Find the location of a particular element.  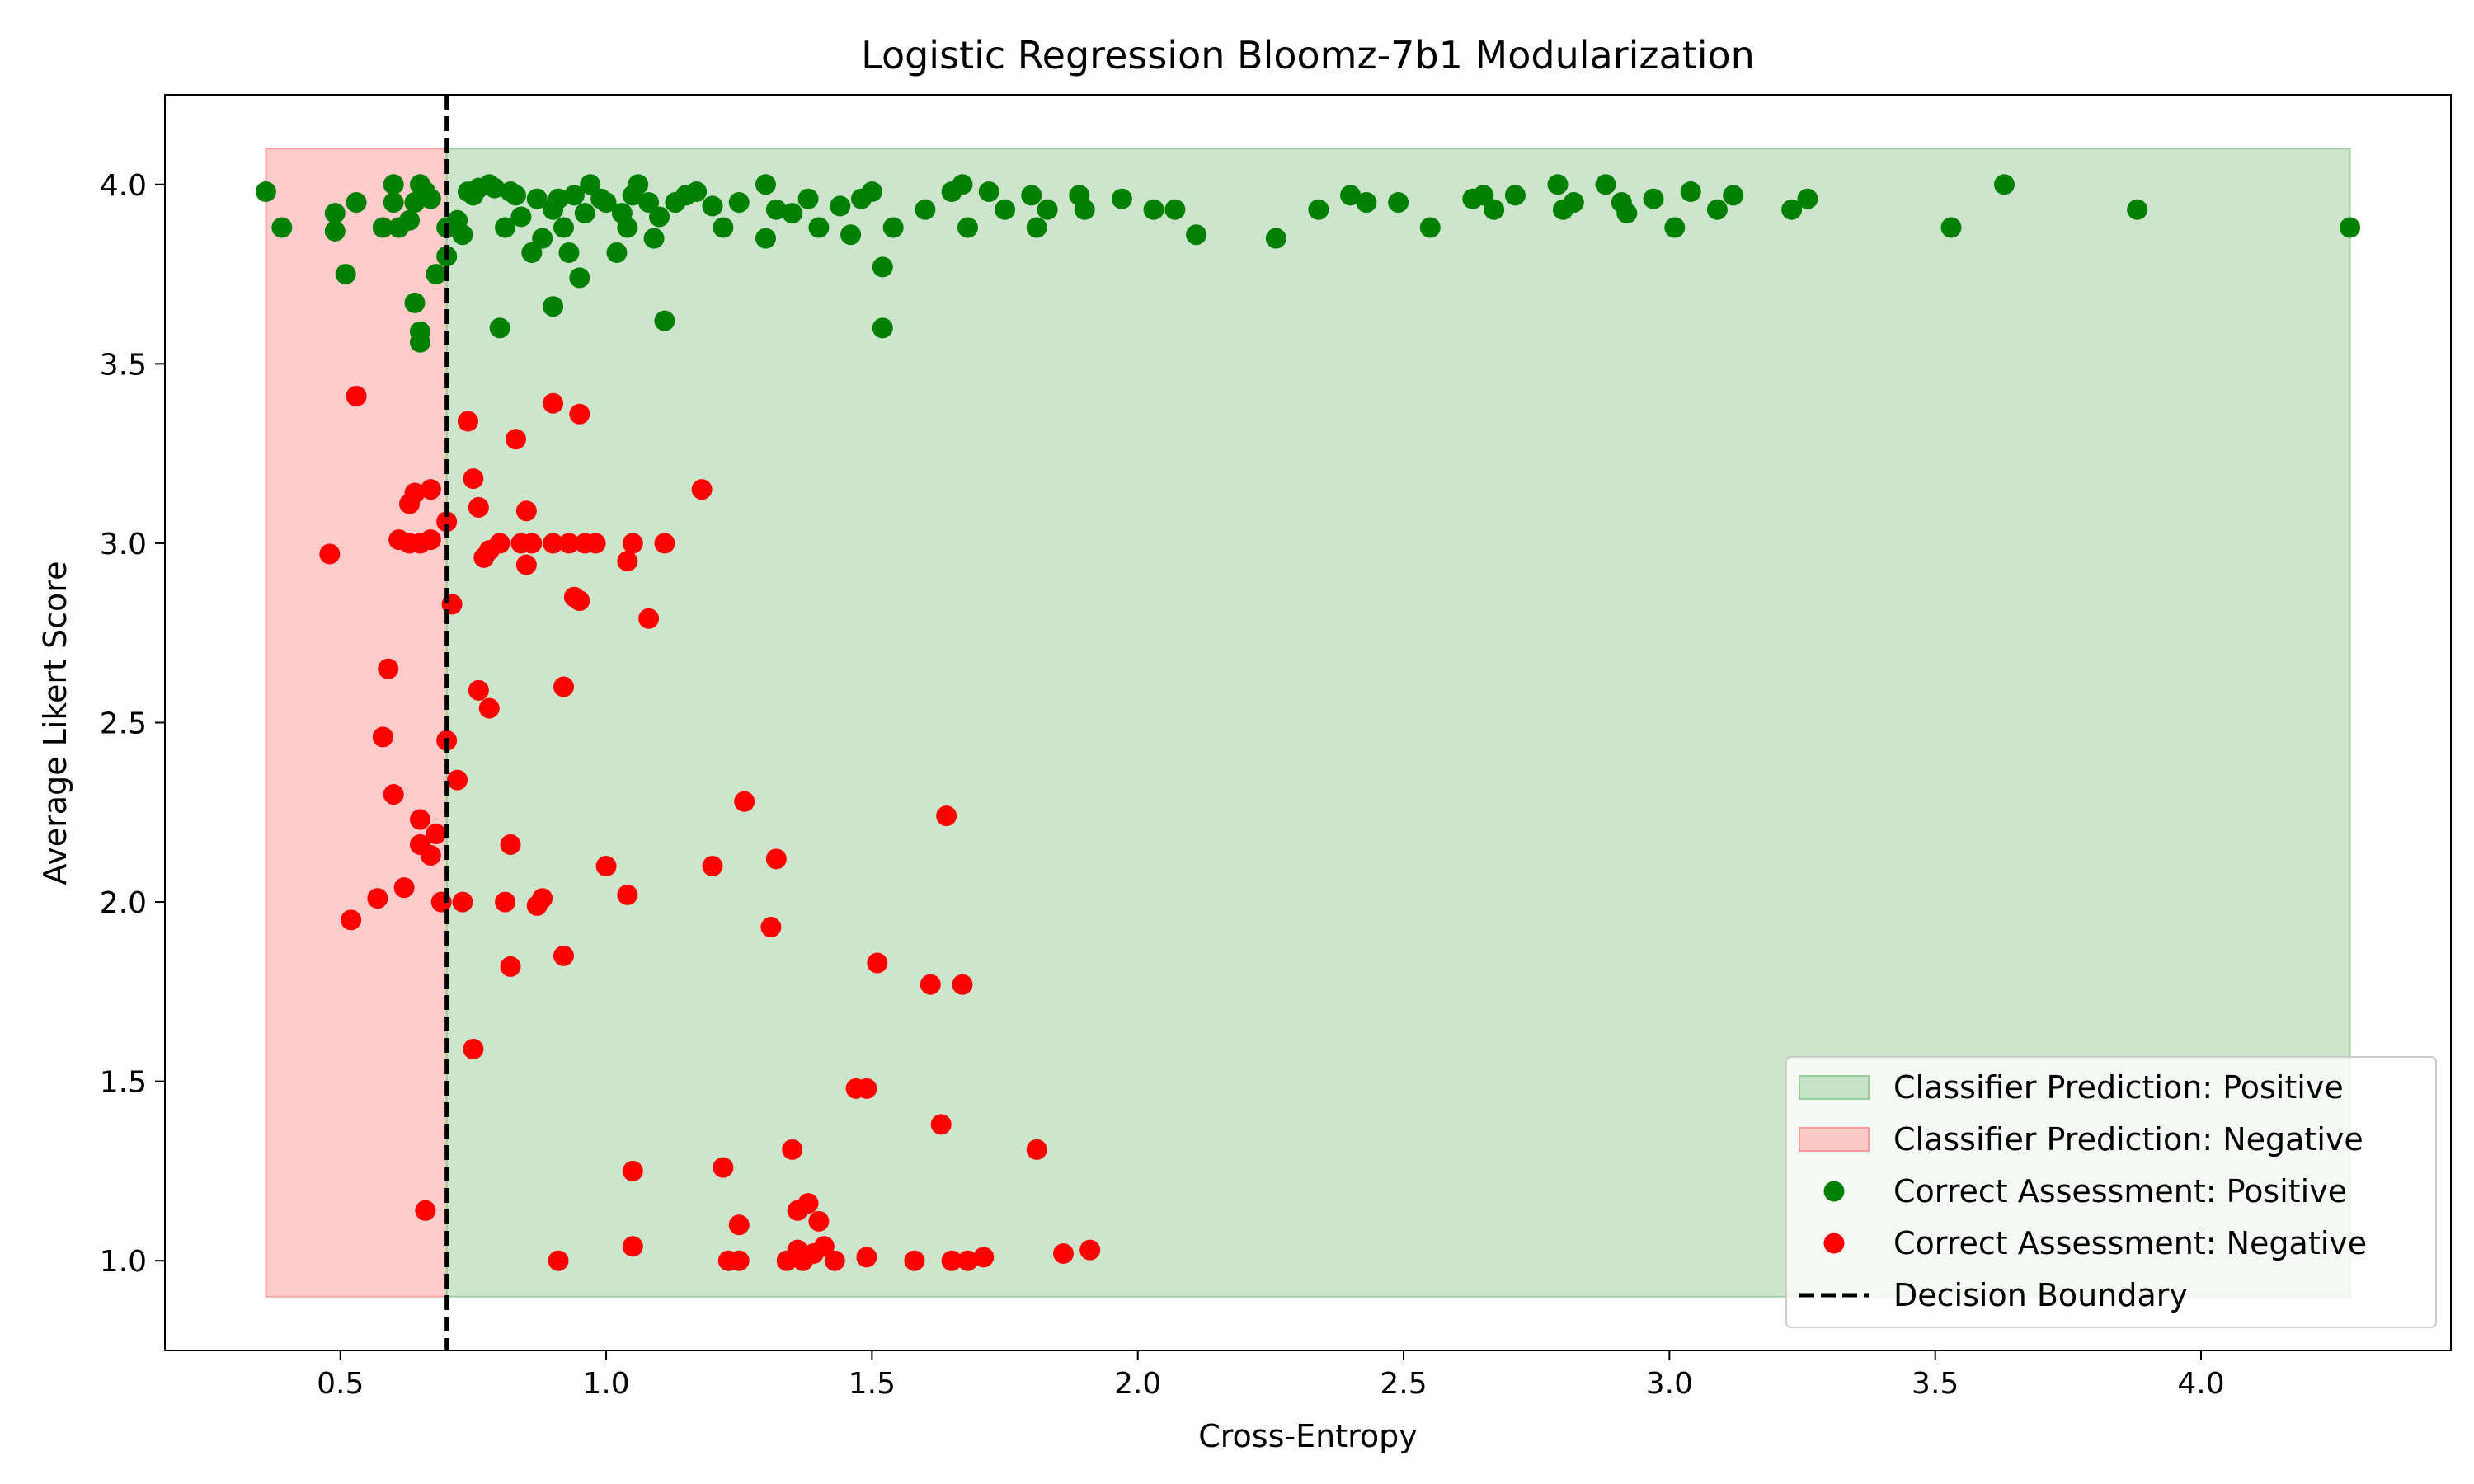

x-axis-title: Cross-Entropy is located at coordinates (1308, 1436).